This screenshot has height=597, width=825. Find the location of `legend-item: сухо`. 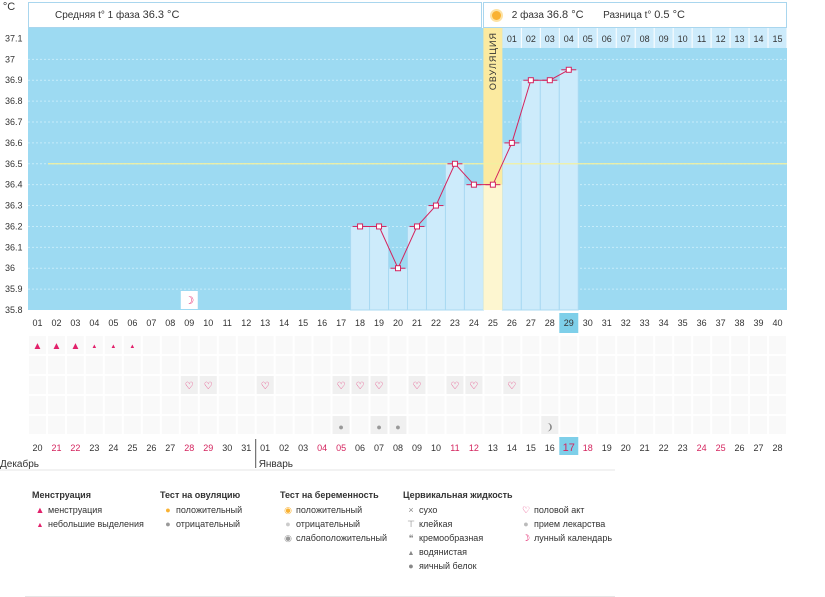

legend-item: сухо is located at coordinates (428, 510).